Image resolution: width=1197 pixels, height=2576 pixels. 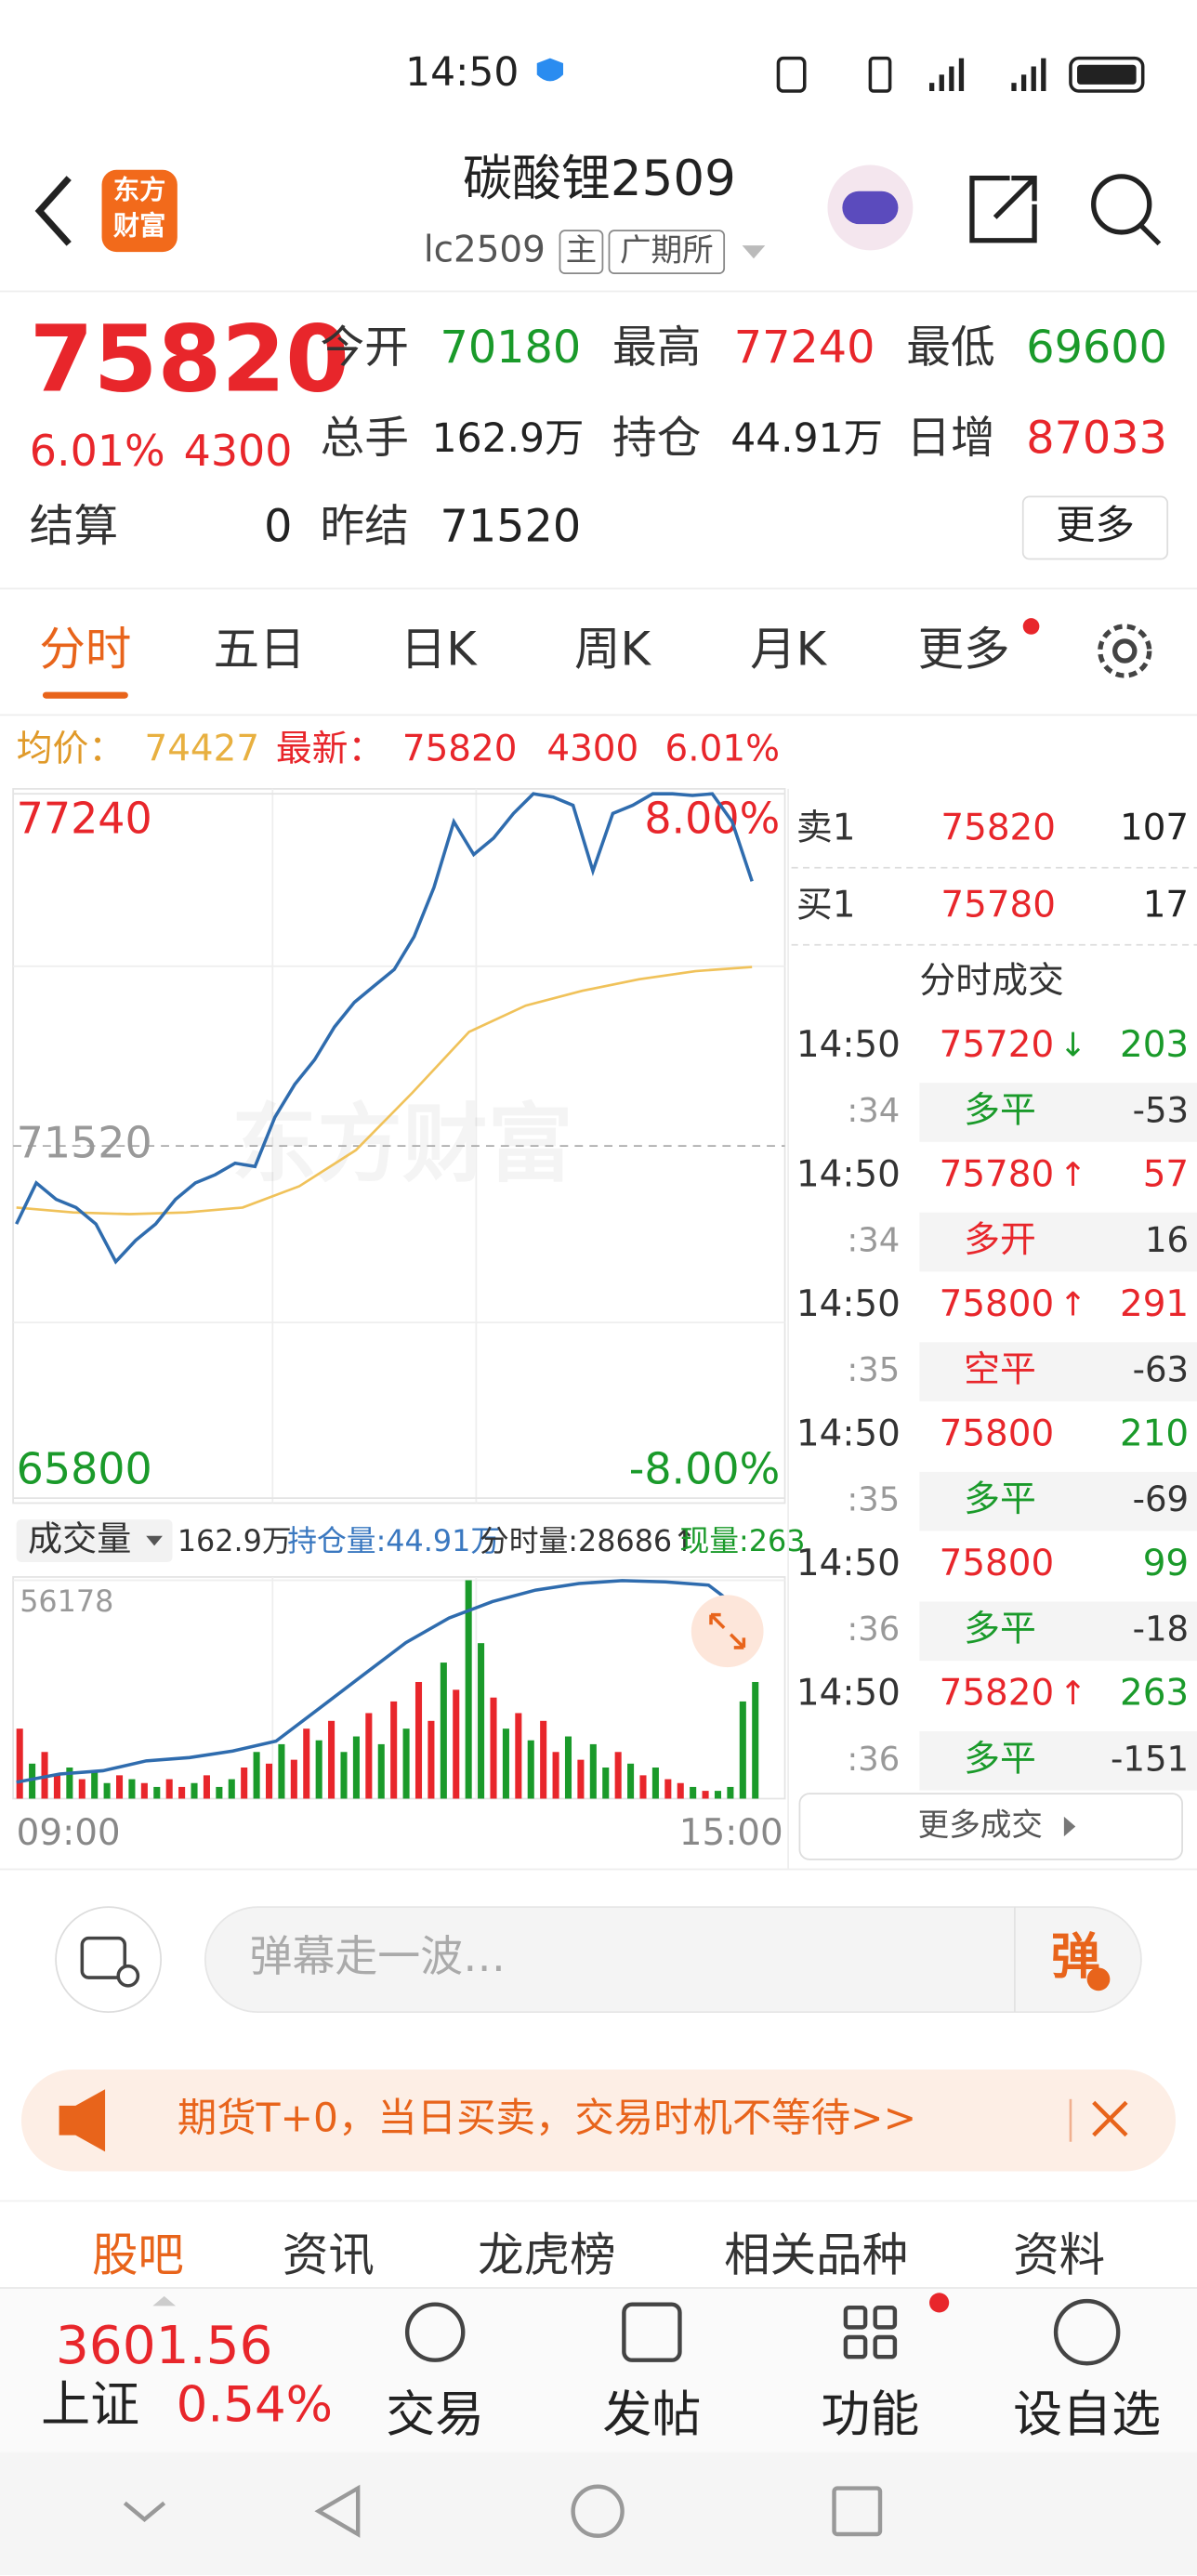 What do you see at coordinates (1161, 1499) in the screenshot?
I see `trade-change: -69` at bounding box center [1161, 1499].